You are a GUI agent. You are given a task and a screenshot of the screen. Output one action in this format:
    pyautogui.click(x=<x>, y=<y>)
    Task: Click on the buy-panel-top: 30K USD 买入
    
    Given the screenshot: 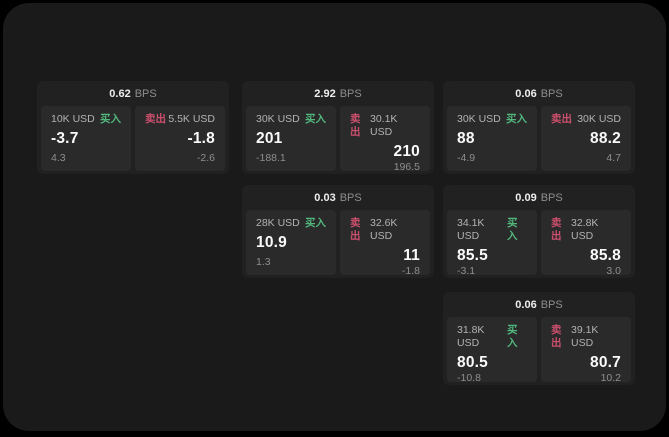 What is the action you would take?
    pyautogui.click(x=492, y=119)
    